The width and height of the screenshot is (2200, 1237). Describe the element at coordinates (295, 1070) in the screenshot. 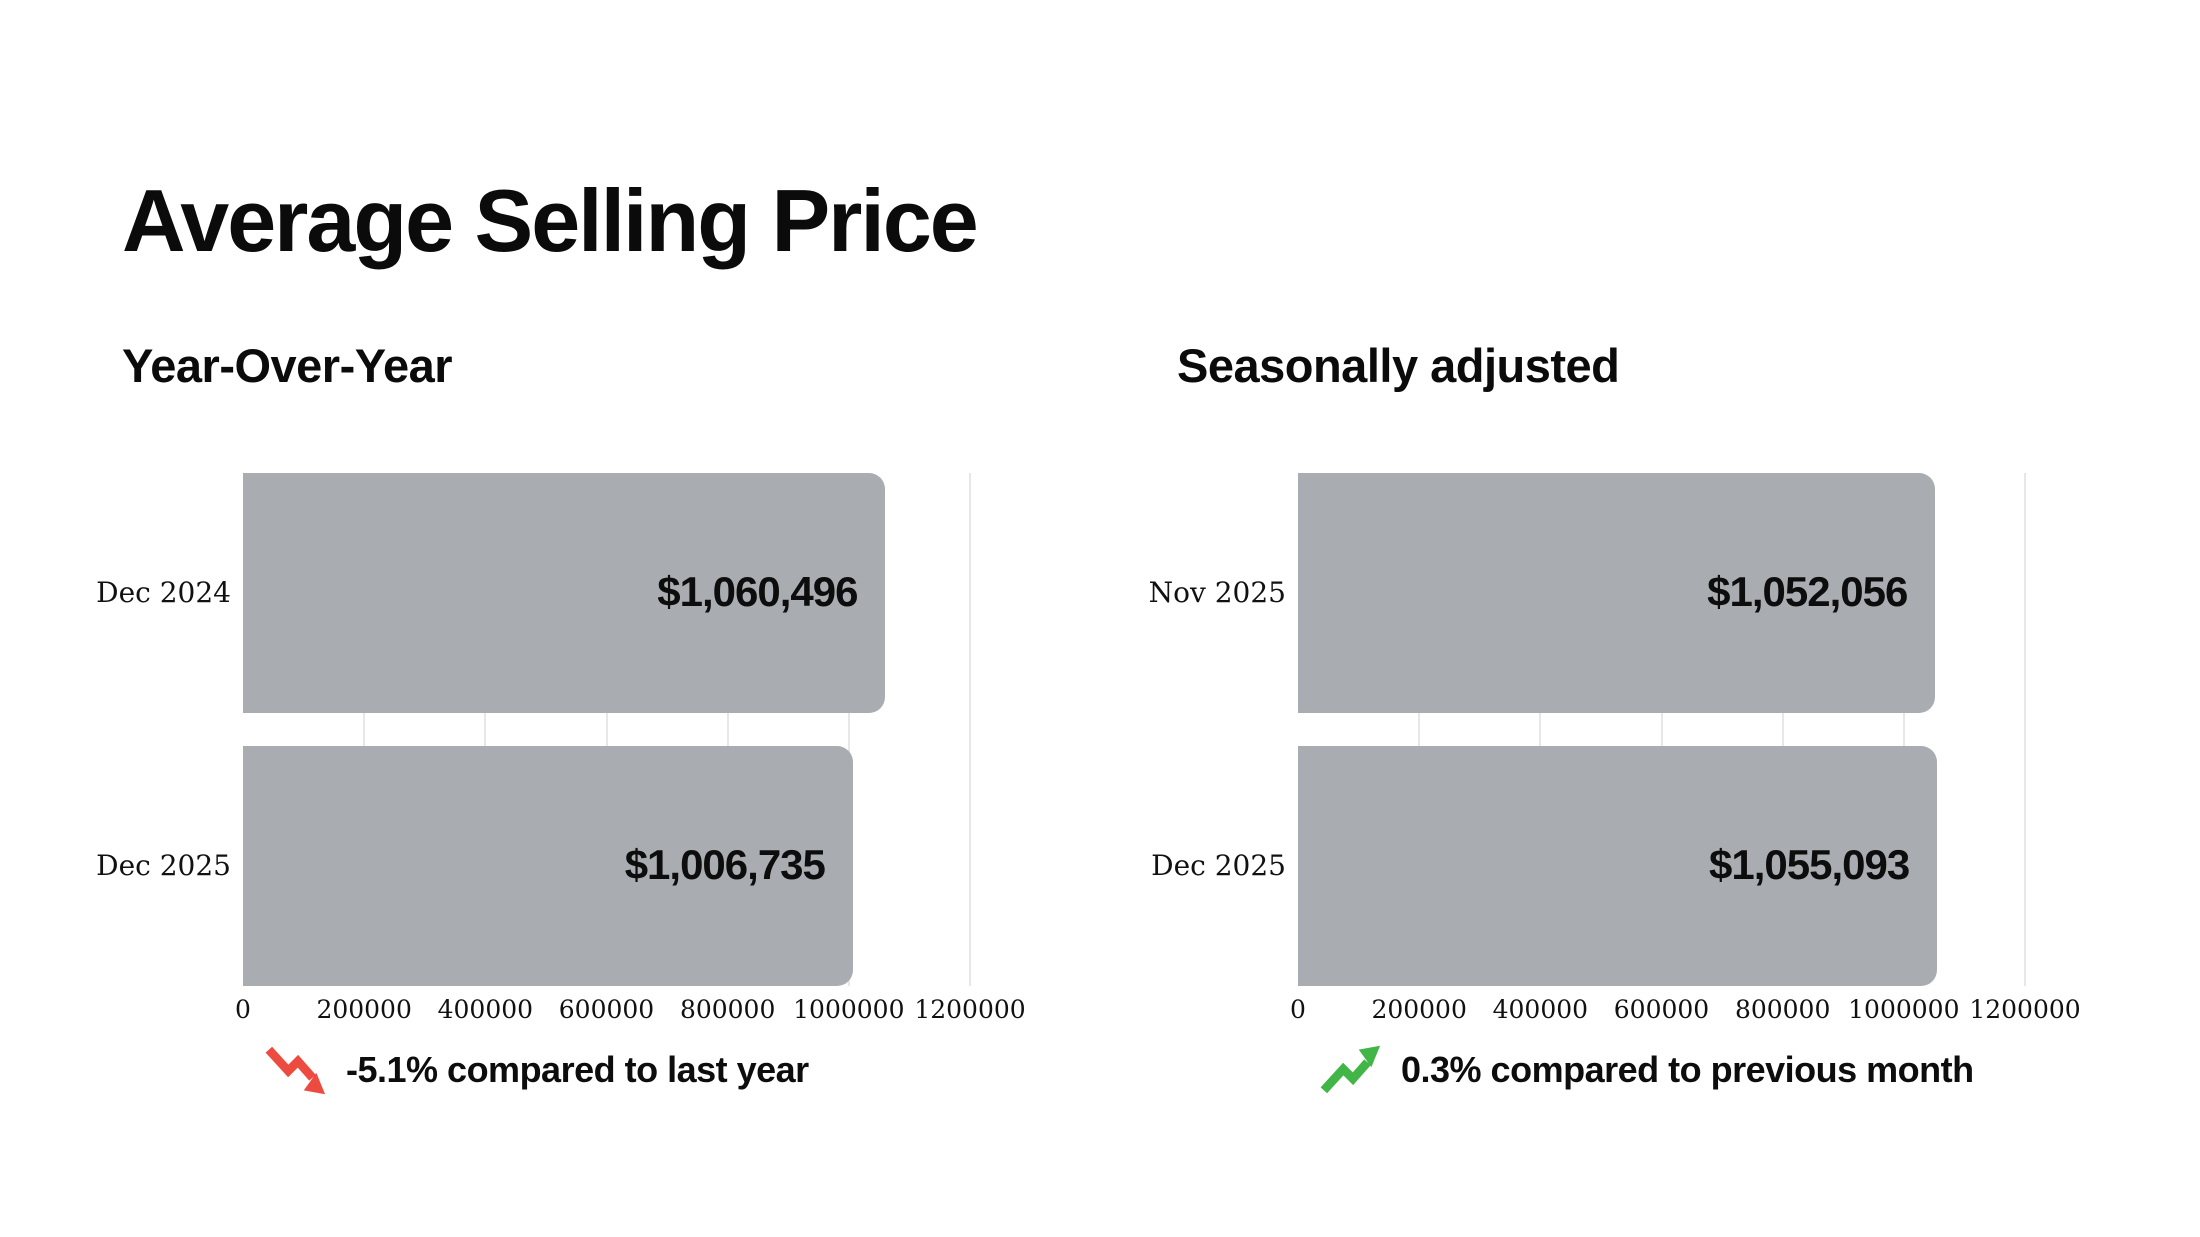

I see `trend-down-icon` at that location.